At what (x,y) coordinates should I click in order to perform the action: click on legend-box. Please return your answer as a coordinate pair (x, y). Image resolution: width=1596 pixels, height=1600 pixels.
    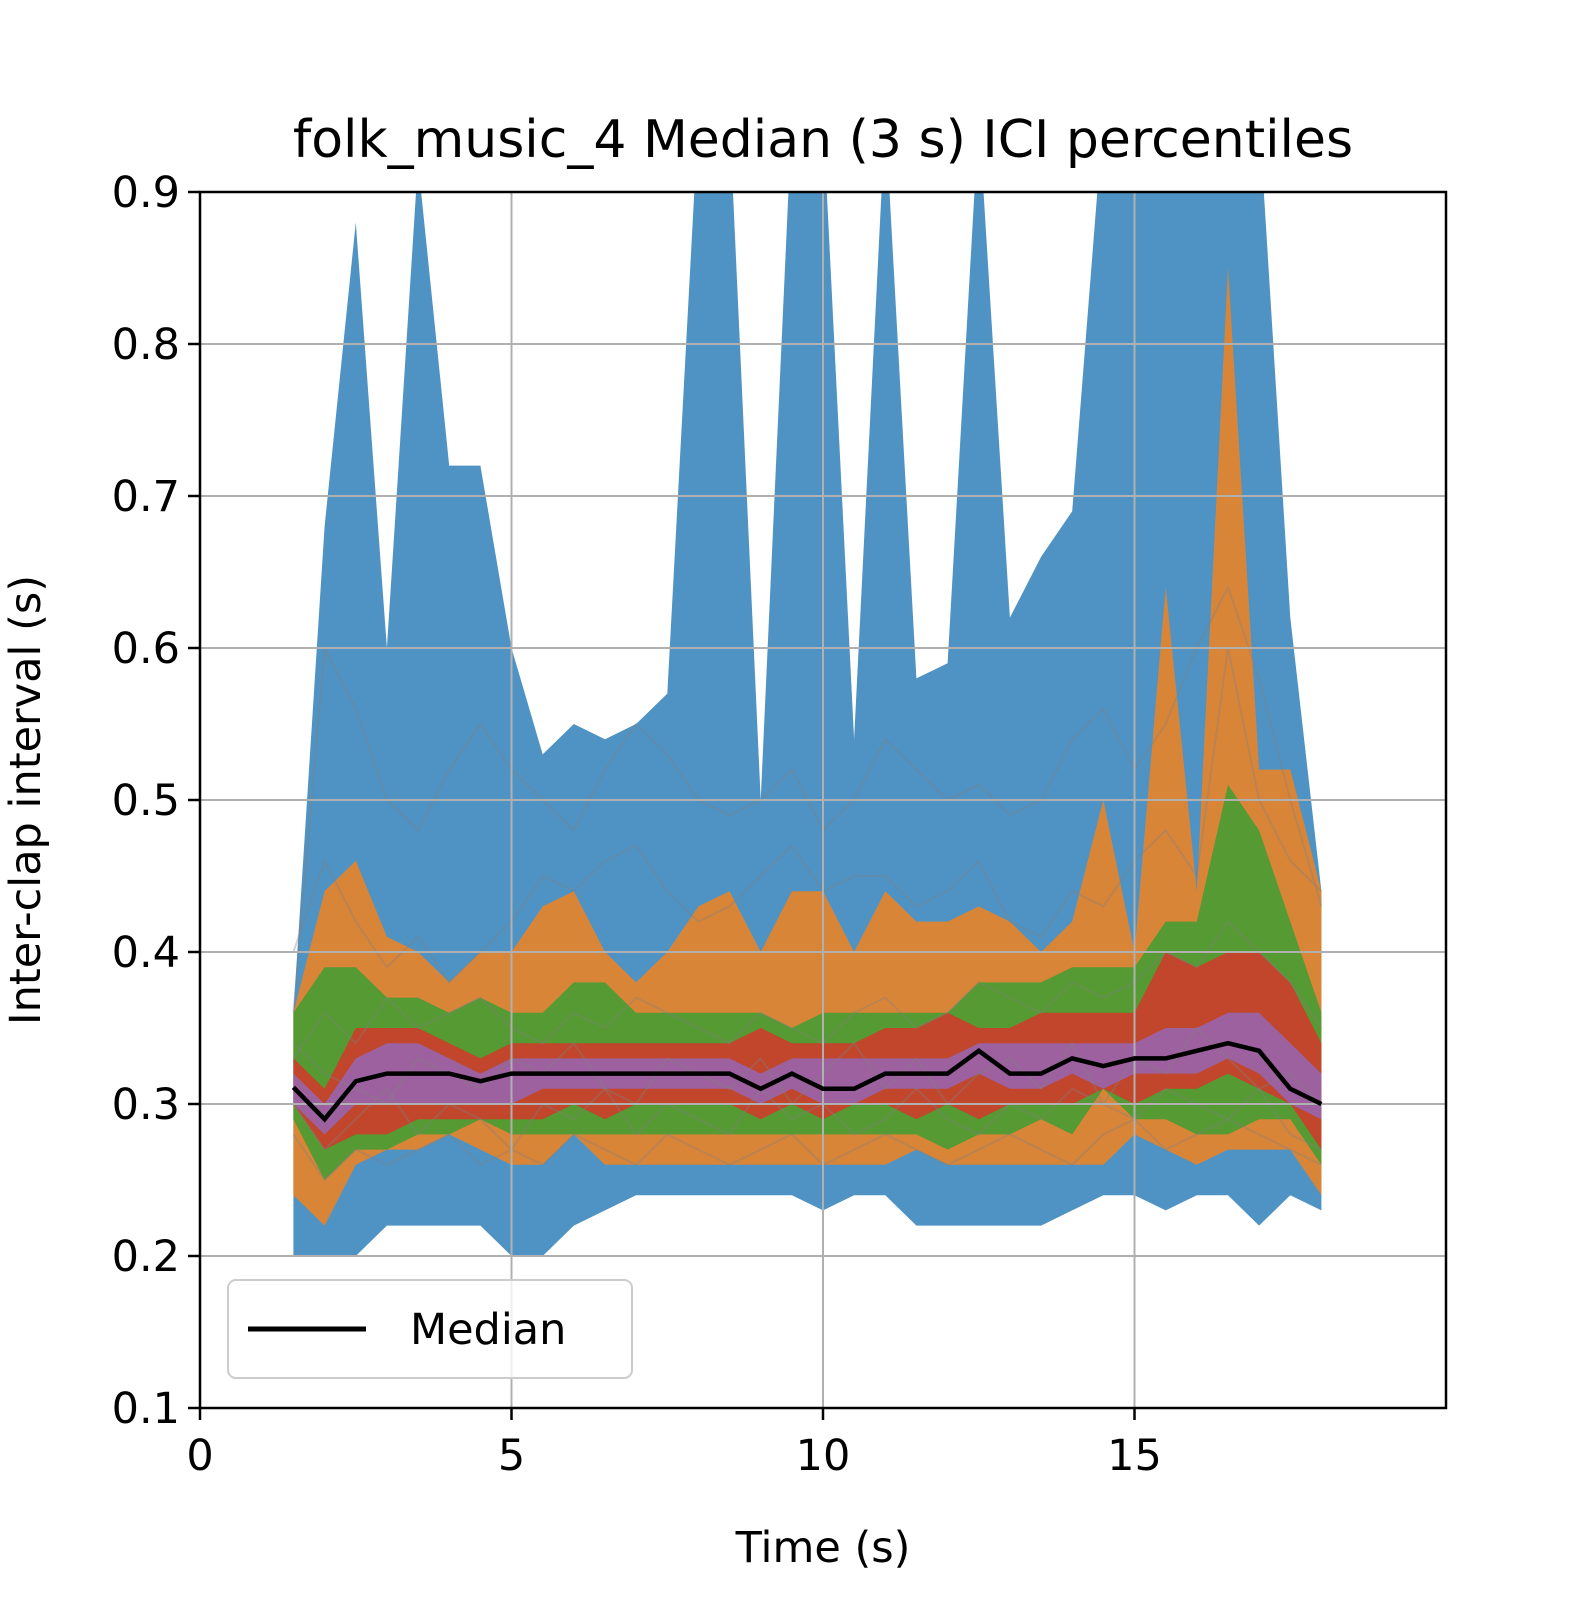
    Looking at the image, I should click on (430, 1329).